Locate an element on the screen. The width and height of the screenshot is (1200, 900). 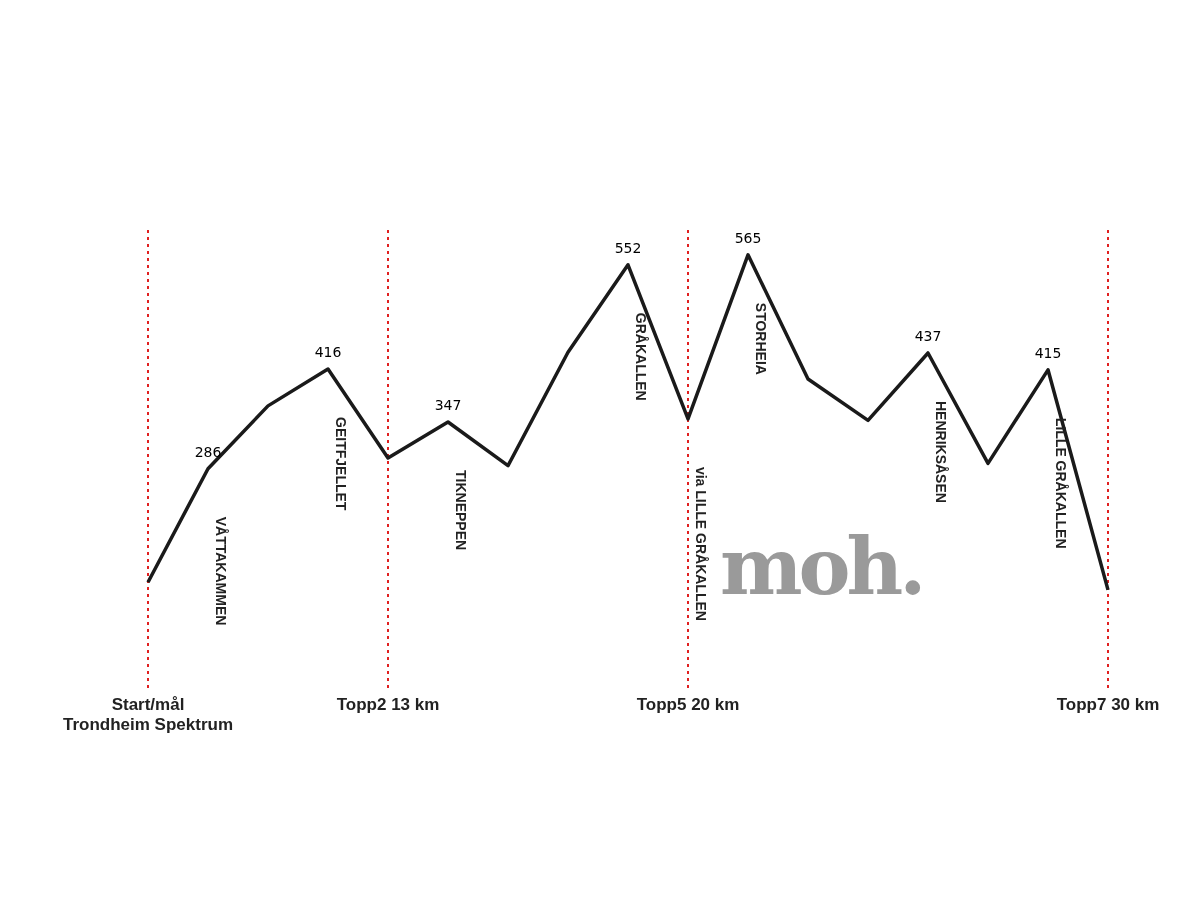
x-tick-label: Topp7 30 km is located at coordinates (1108, 704).